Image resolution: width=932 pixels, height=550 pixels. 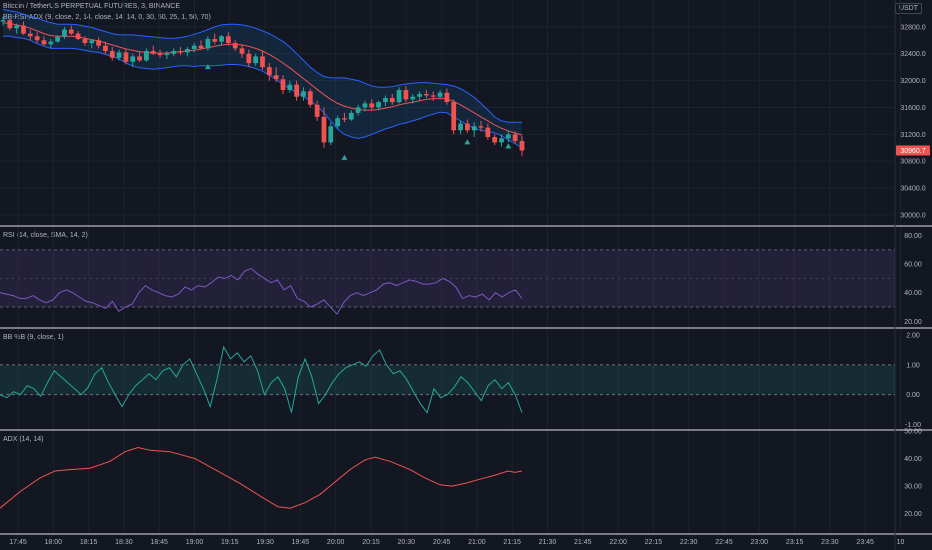 What do you see at coordinates (830, 542) in the screenshot?
I see `x-tick-label: 23:30` at bounding box center [830, 542].